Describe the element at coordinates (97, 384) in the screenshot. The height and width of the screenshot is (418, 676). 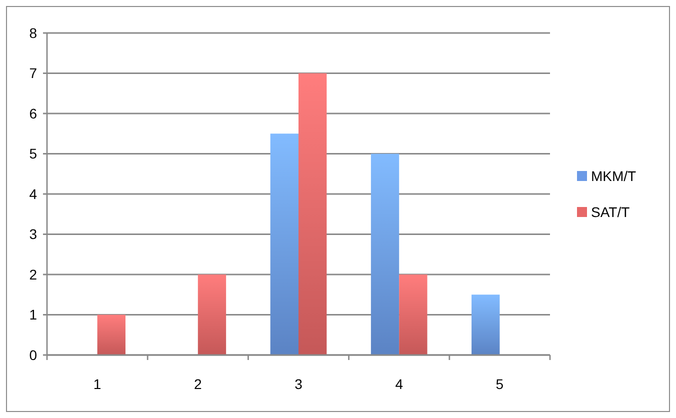
I see `x-tick-label: 1` at that location.